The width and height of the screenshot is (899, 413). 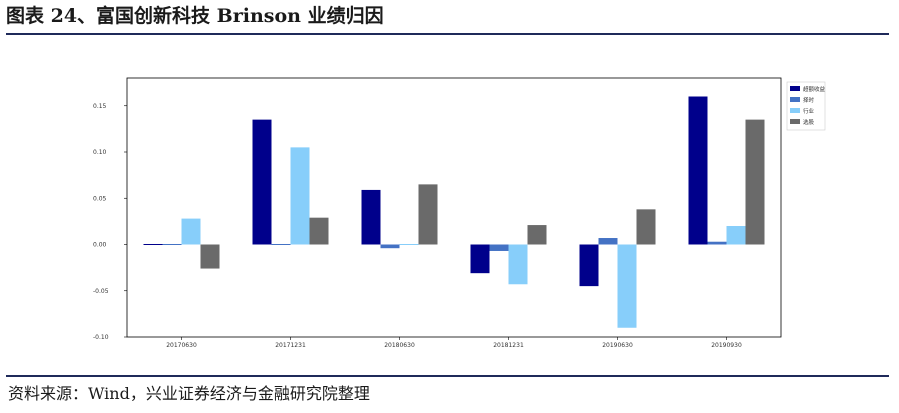 I want to click on x-tick-label: 20171231, so click(x=290, y=345).